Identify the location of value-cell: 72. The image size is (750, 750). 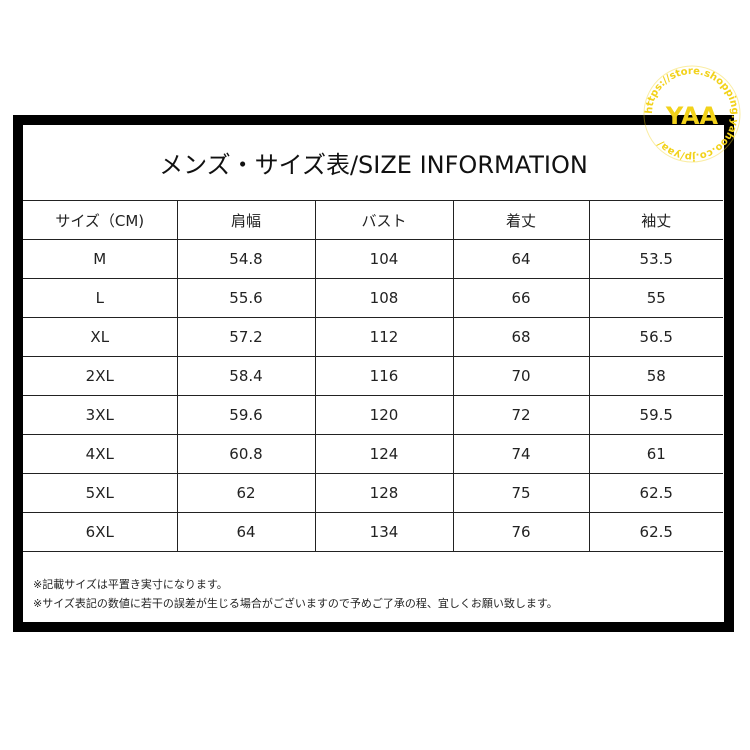
(521, 415).